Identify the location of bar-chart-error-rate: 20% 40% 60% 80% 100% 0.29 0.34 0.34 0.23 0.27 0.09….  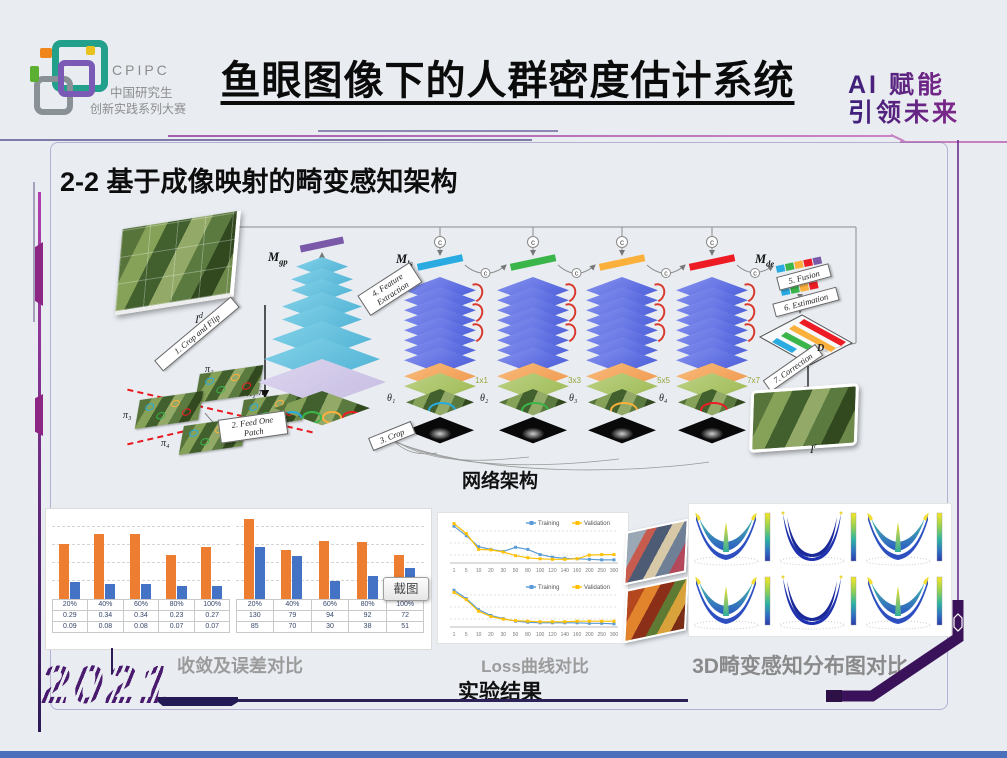
(141, 576).